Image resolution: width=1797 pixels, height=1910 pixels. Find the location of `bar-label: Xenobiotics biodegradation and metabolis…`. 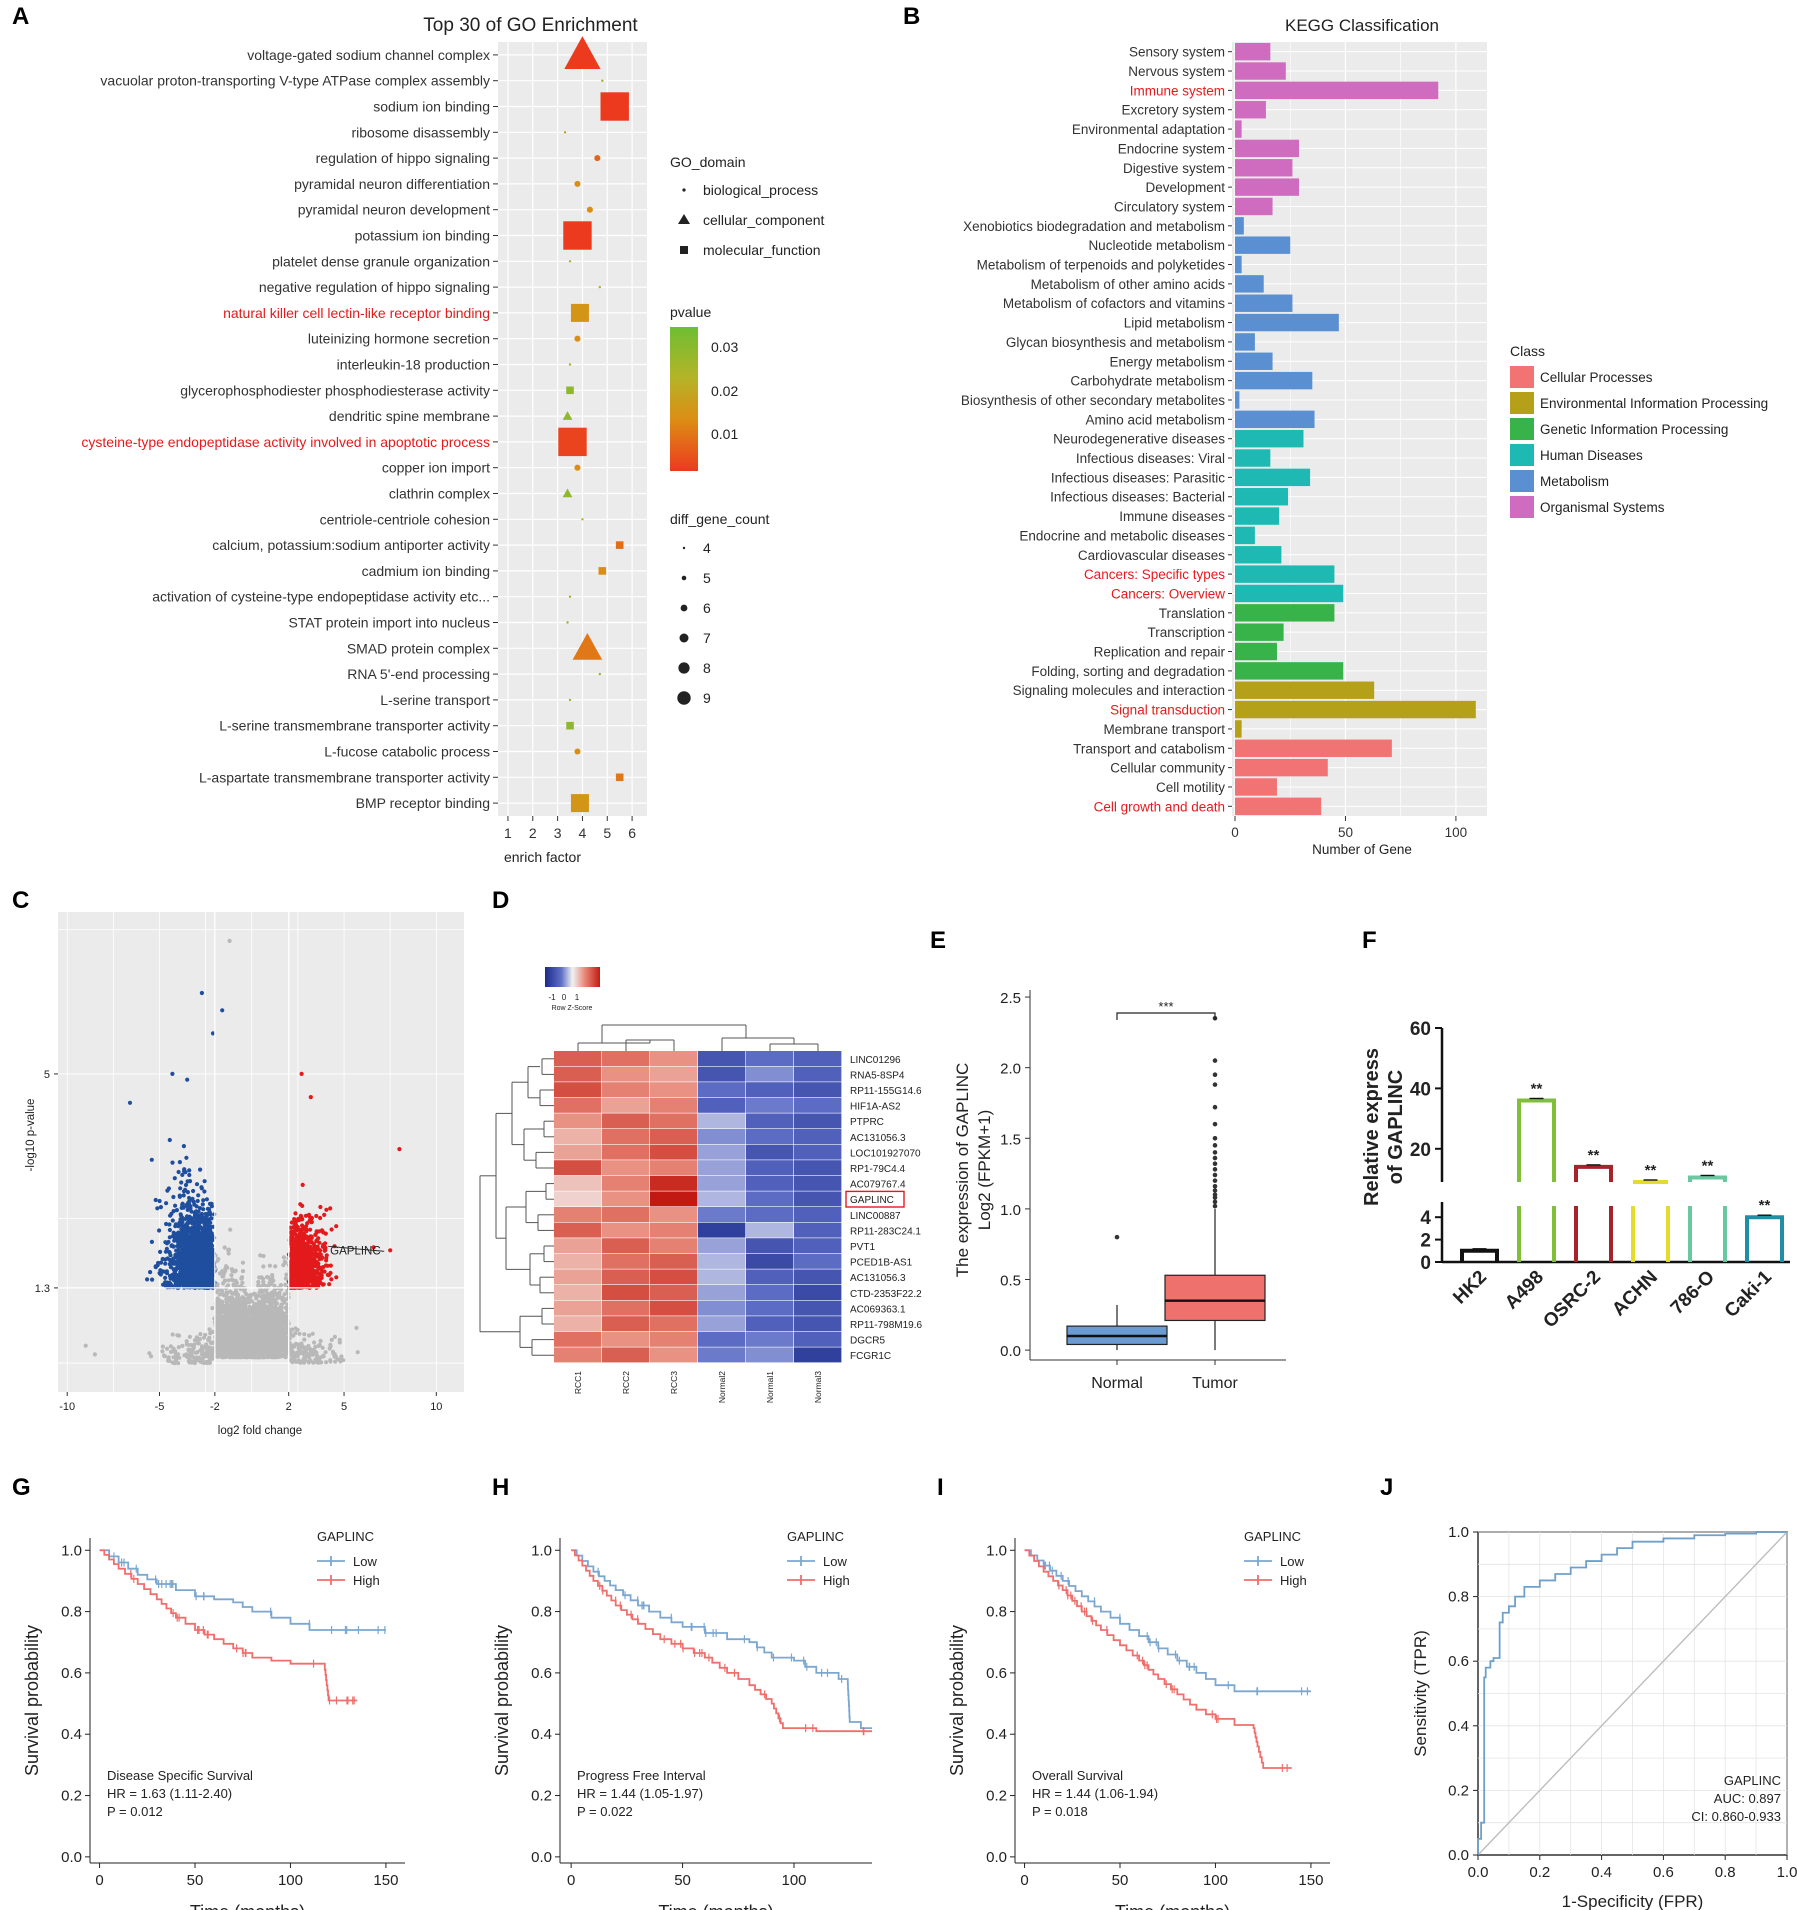

bar-label: Xenobiotics biodegradation and metabolis… is located at coordinates (1094, 226).